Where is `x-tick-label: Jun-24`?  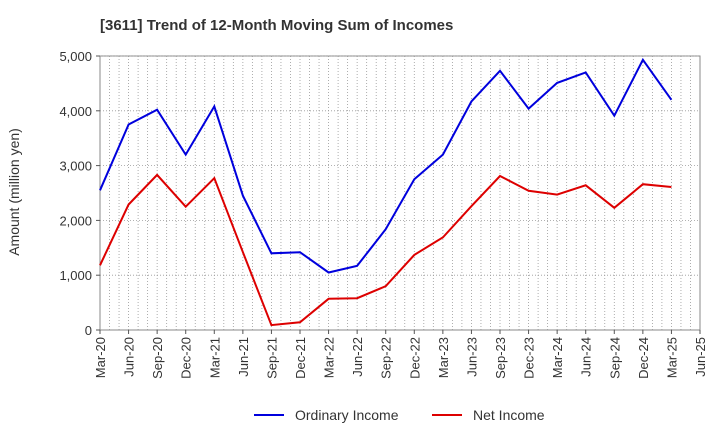 x-tick-label: Jun-24 is located at coordinates (586, 357).